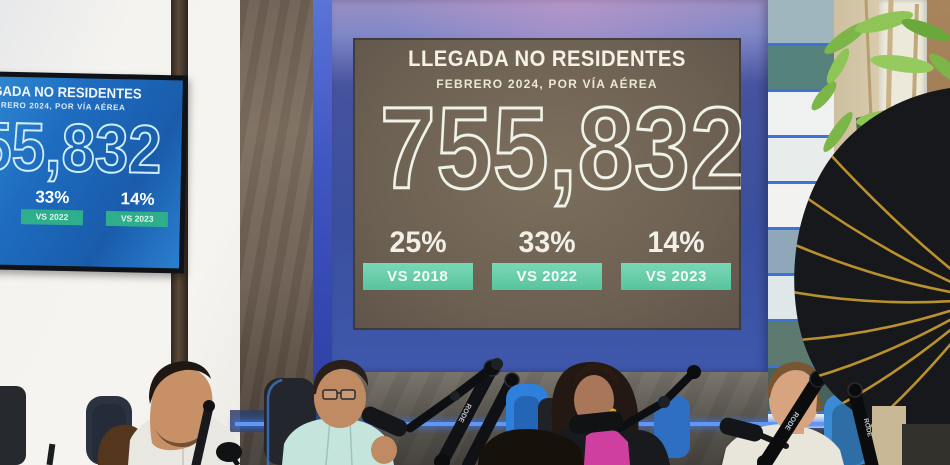 The height and width of the screenshot is (465, 950). What do you see at coordinates (634, 400) in the screenshot?
I see `mic-woman` at bounding box center [634, 400].